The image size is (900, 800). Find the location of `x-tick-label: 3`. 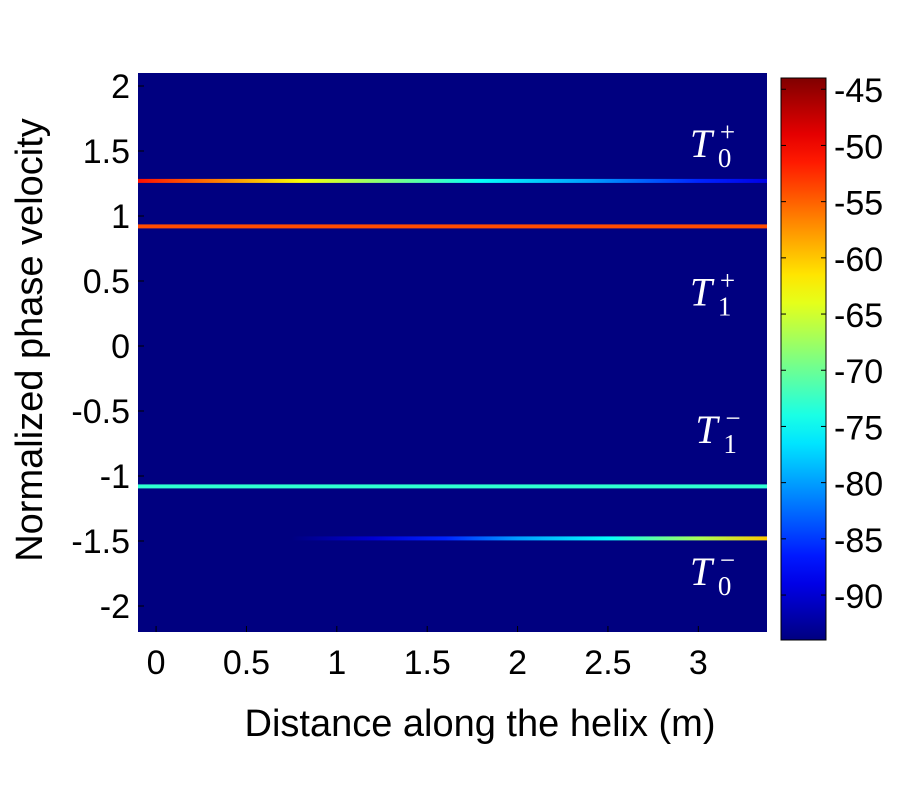

x-tick-label: 3 is located at coordinates (698, 663).